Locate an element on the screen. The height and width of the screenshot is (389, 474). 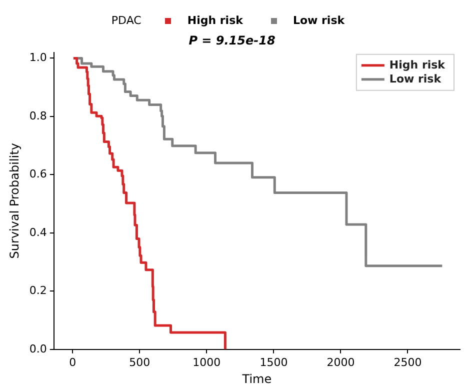
x-tick-label: 2500 is located at coordinates (408, 362).